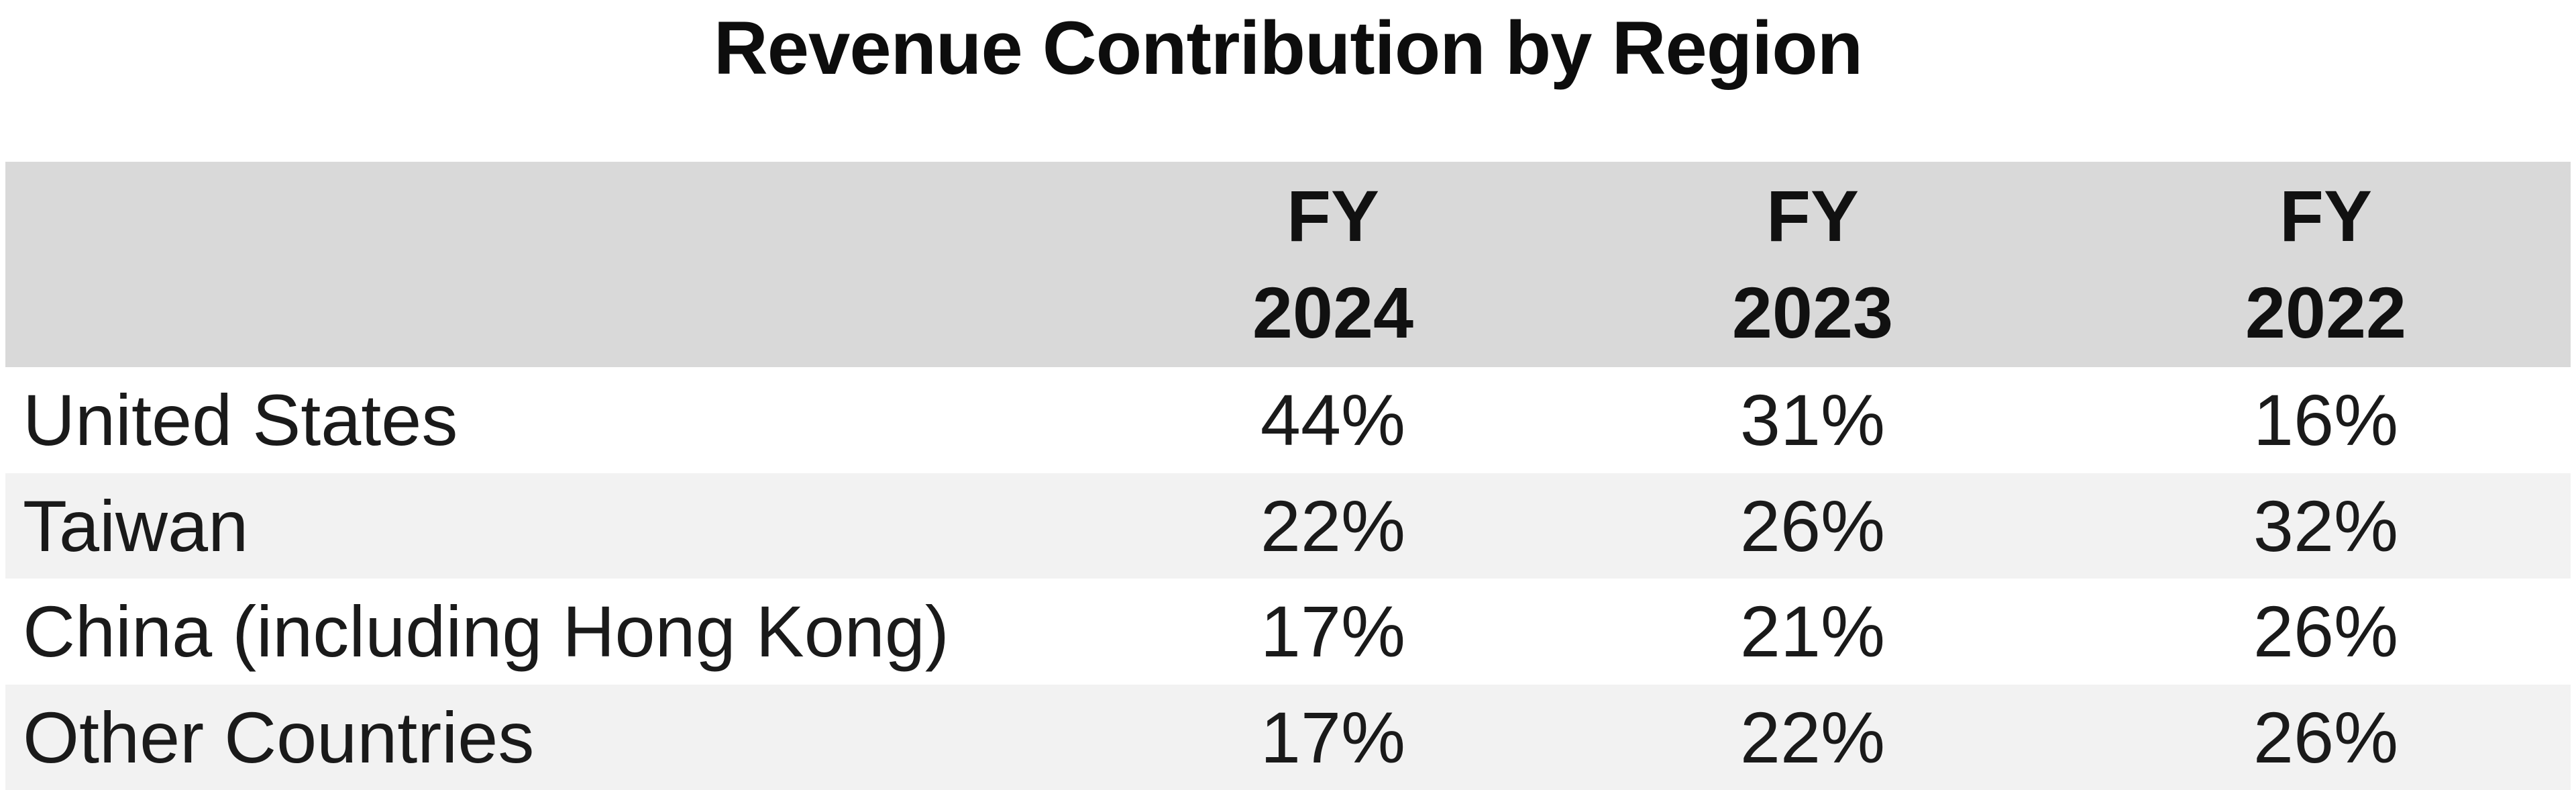 The height and width of the screenshot is (790, 2576). Describe the element at coordinates (1333, 312) in the screenshot. I see `col-header-fy2024-line2: 2024` at that location.